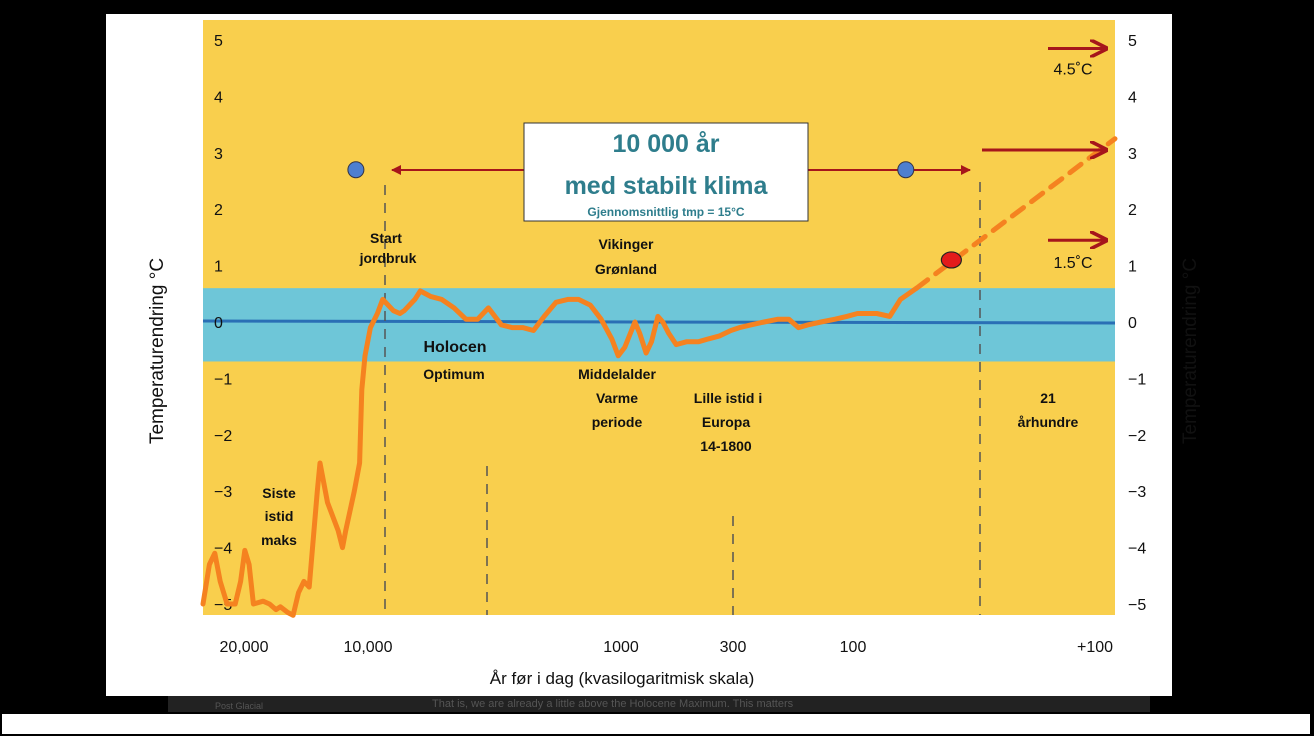  What do you see at coordinates (157, 351) in the screenshot?
I see `y-axis-title-left: Temperaturendring °C` at bounding box center [157, 351].